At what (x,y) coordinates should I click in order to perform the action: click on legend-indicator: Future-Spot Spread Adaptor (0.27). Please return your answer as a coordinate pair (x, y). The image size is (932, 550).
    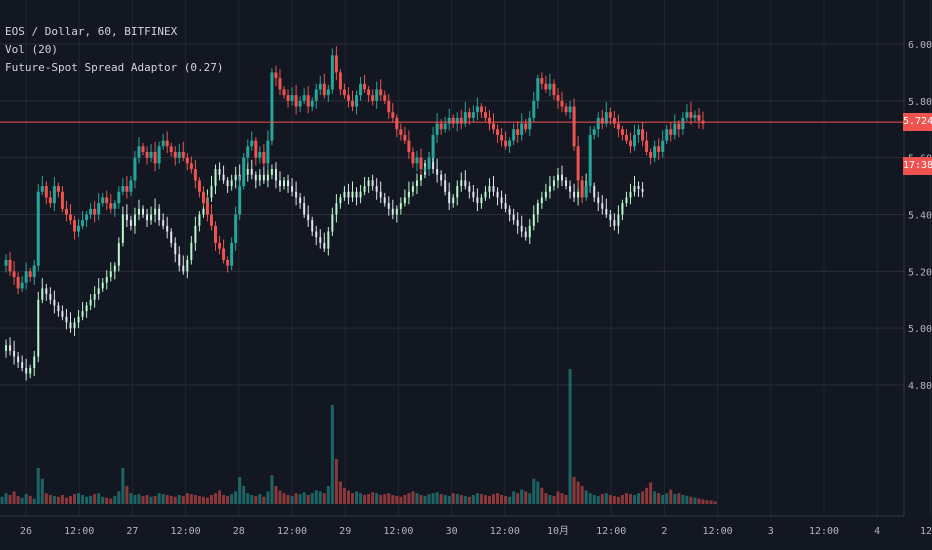
    Looking at the image, I should click on (114, 67).